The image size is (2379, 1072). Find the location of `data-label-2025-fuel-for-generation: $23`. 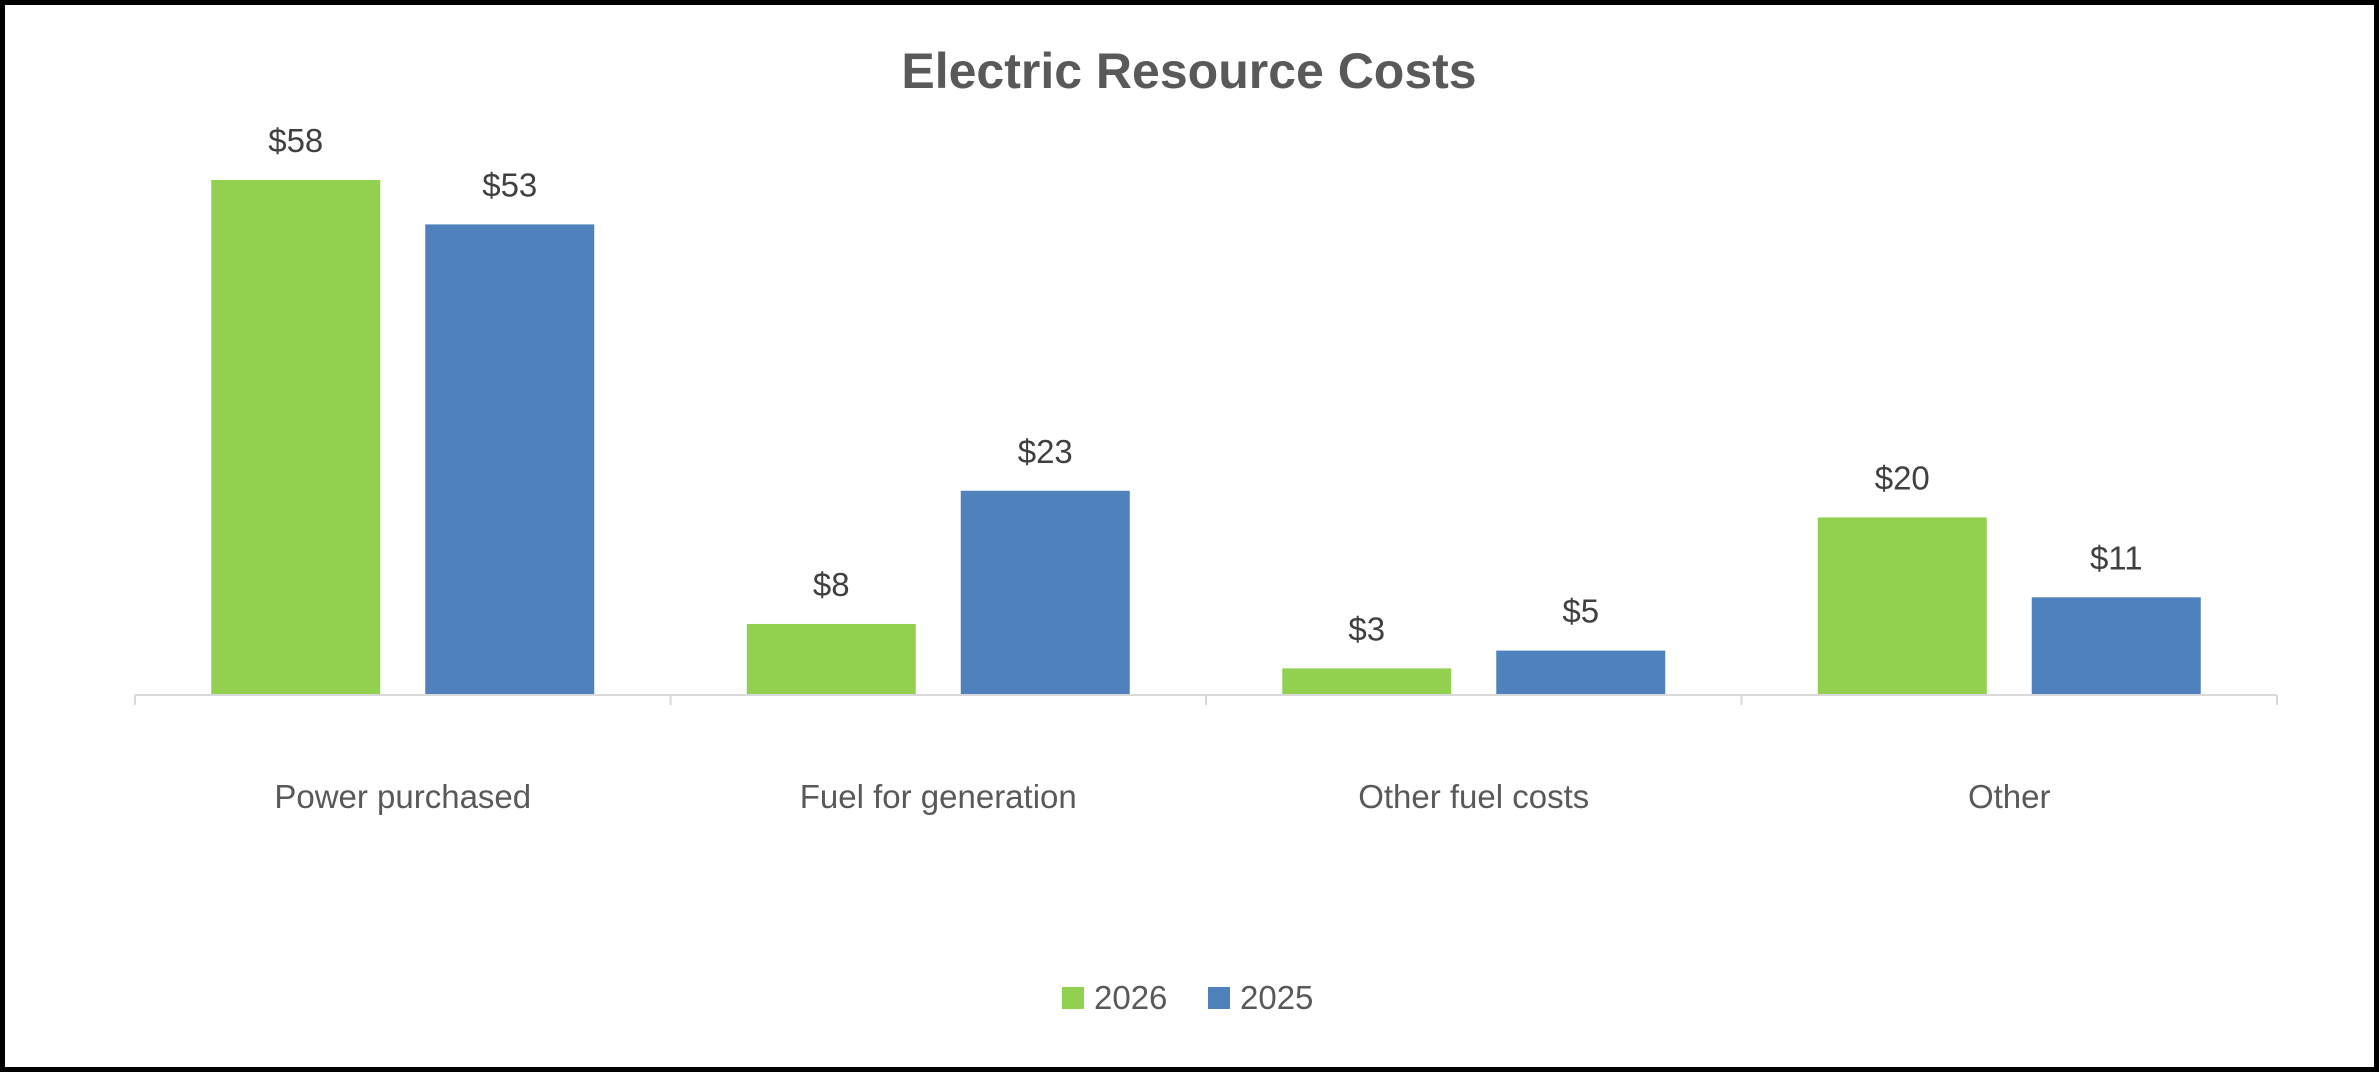

data-label-2025-fuel-for-generation: $23 is located at coordinates (1045, 451).